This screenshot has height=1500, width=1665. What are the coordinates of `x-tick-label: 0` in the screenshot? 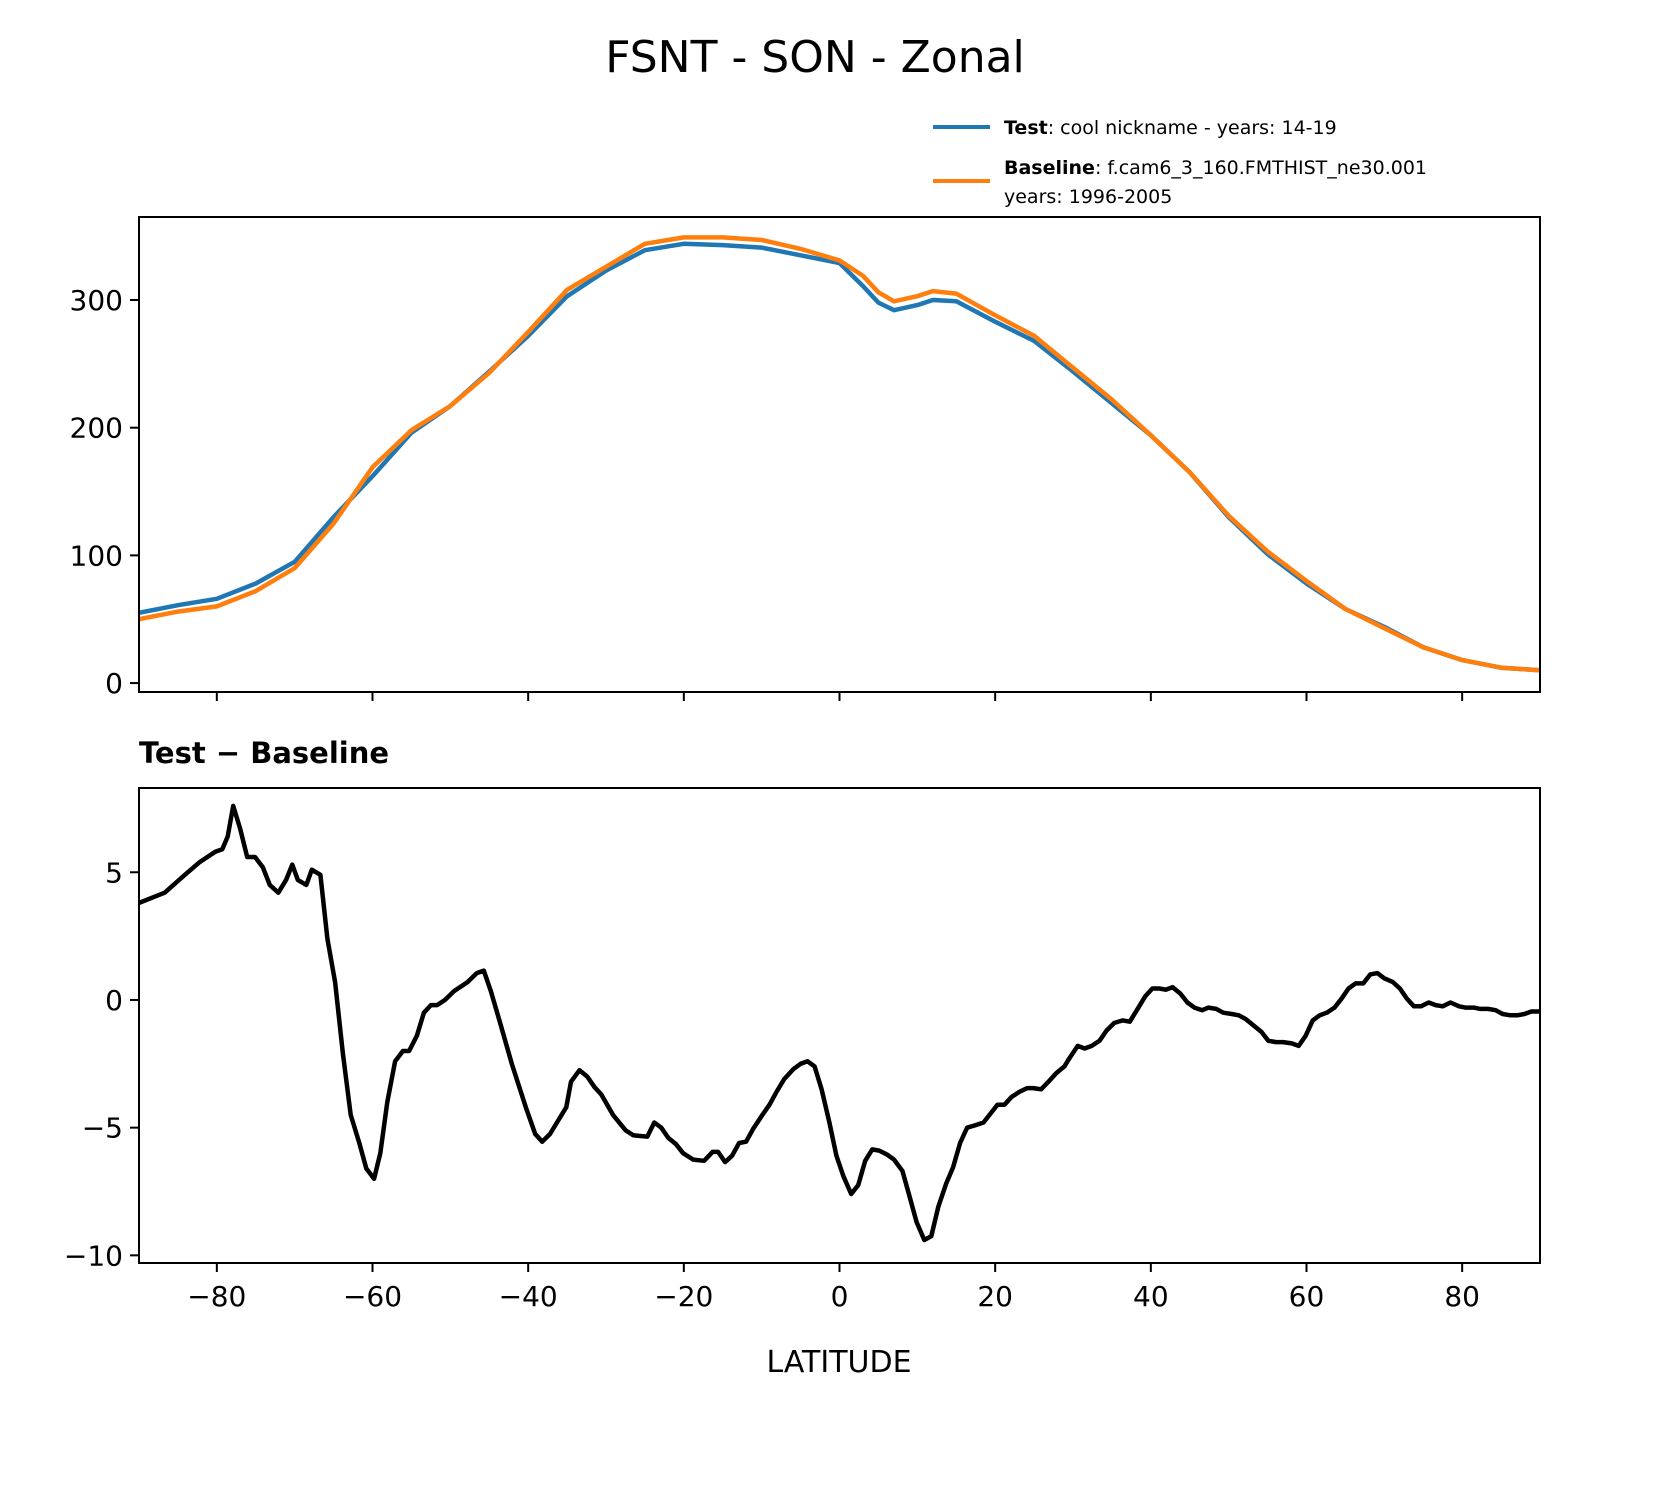 It's located at (840, 1296).